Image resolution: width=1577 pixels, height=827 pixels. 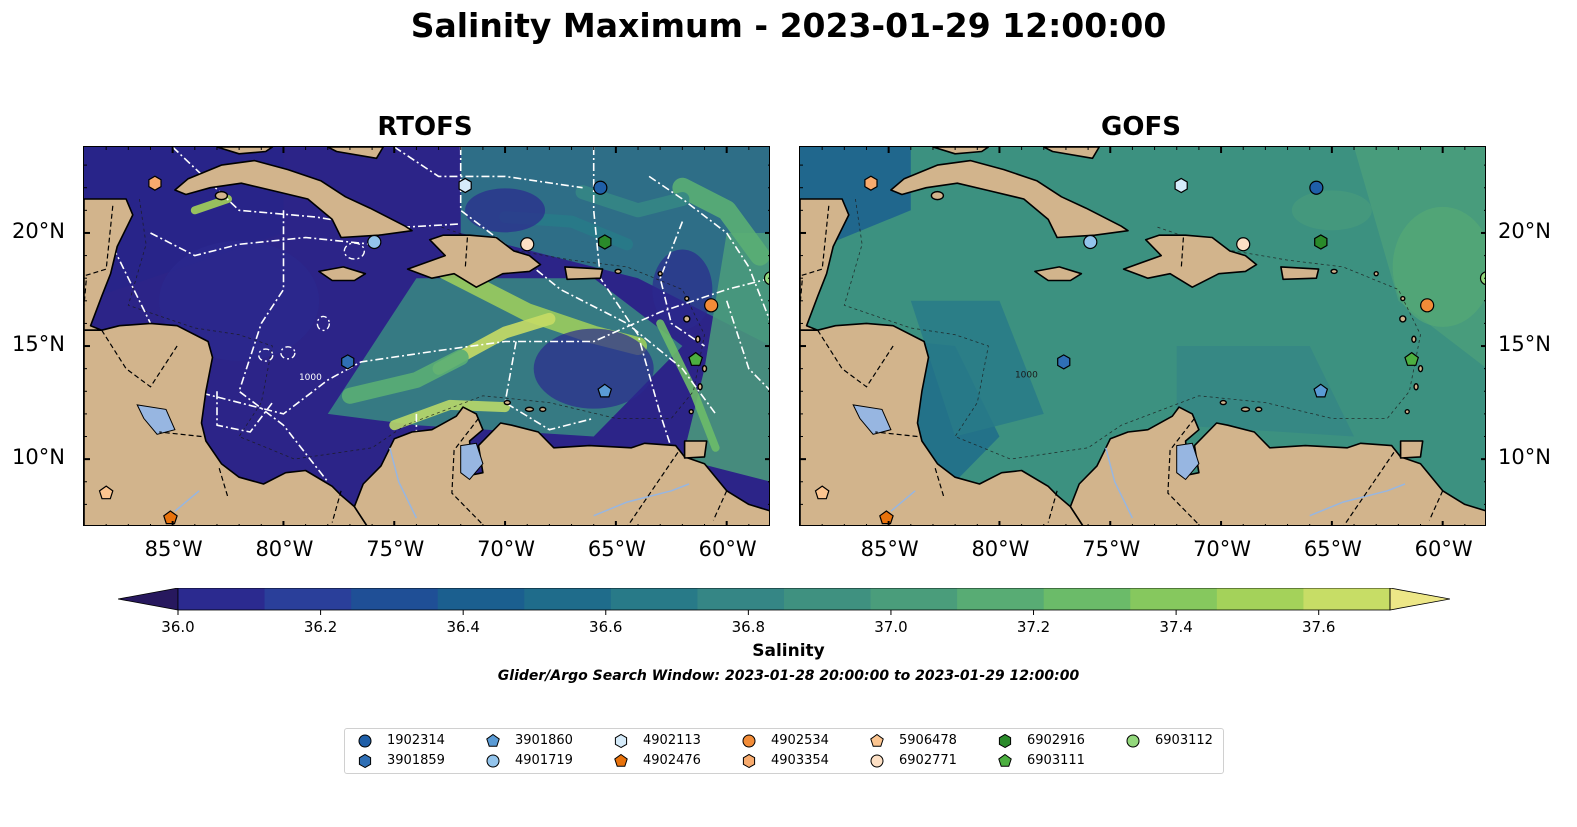 What do you see at coordinates (474, 261) in the screenshot?
I see `land-hispaniola` at bounding box center [474, 261].